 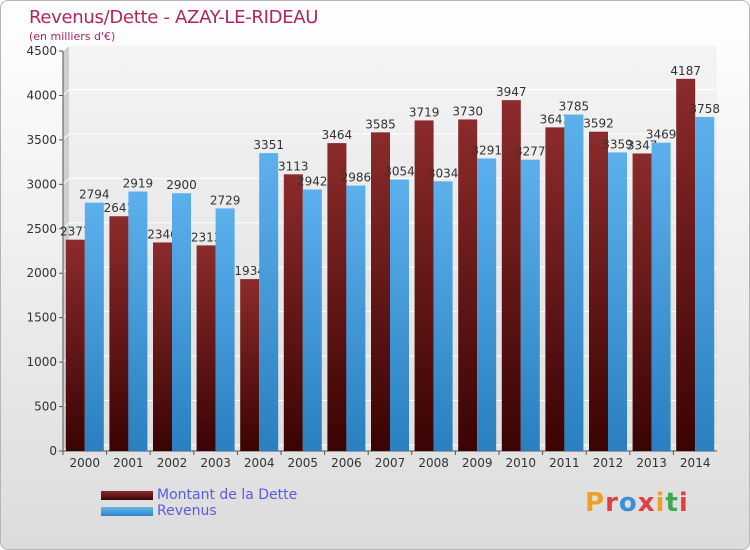 What do you see at coordinates (41, 184) in the screenshot?
I see `y-tick-label: 3000` at bounding box center [41, 184].